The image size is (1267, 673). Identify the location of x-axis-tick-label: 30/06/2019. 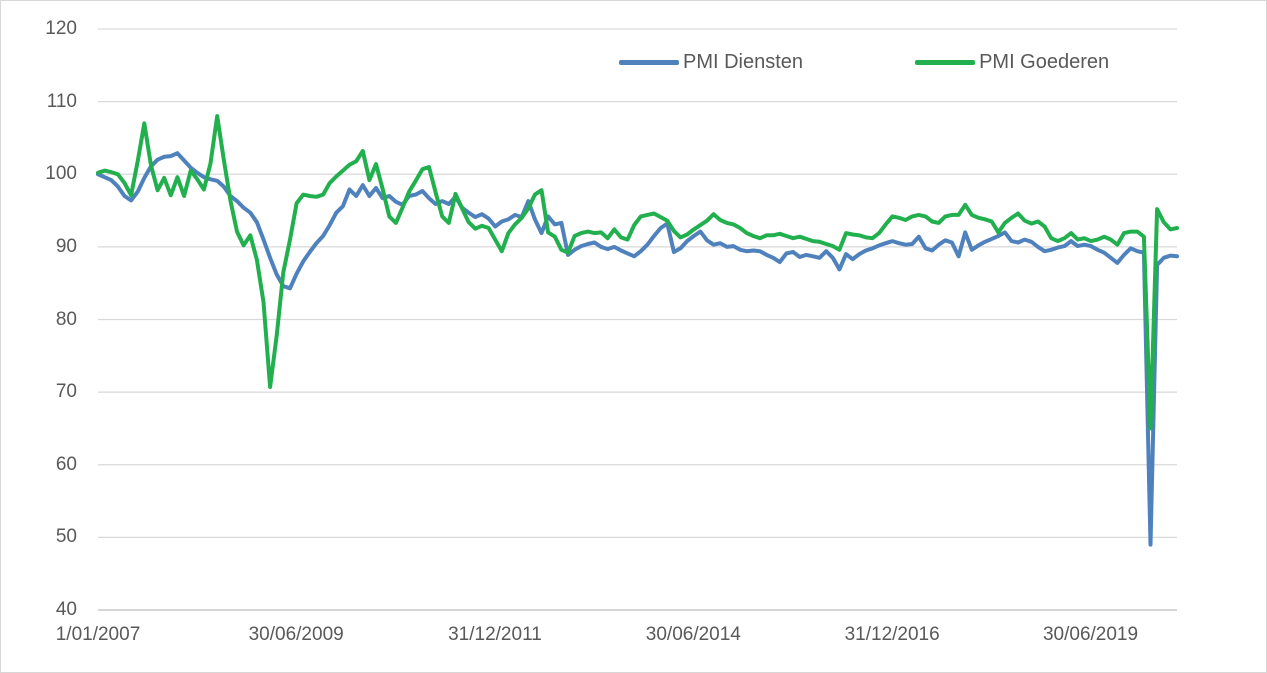
(1090, 634).